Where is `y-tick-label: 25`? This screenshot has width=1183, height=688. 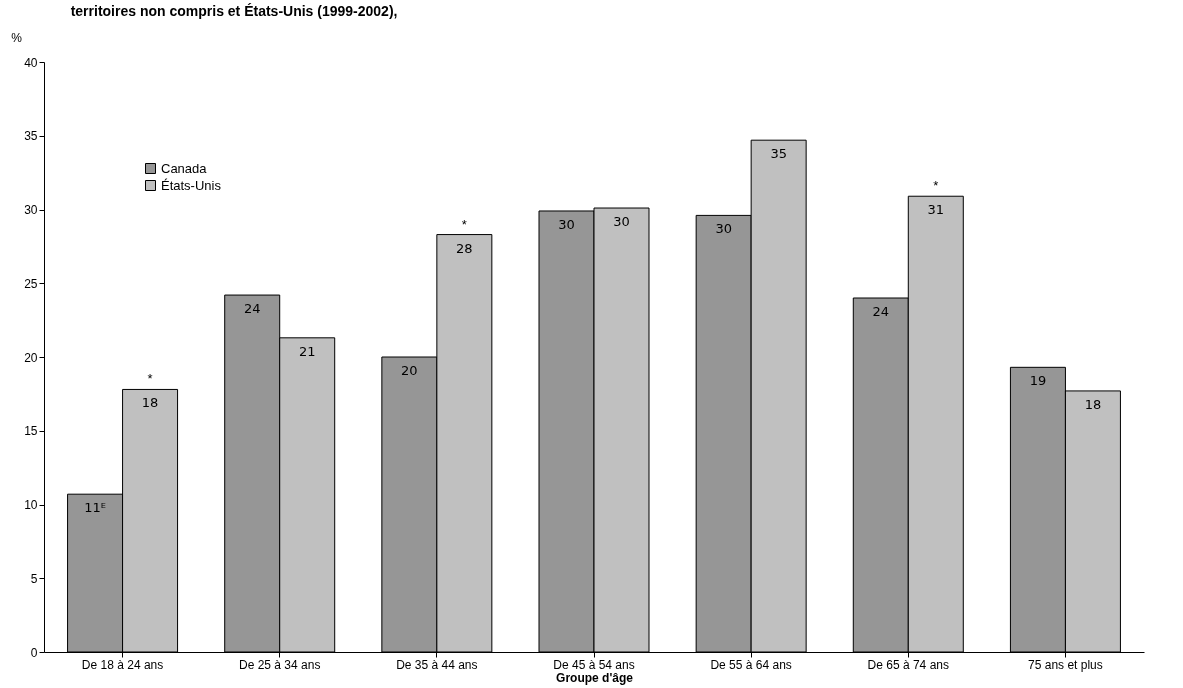 y-tick-label: 25 is located at coordinates (31, 283).